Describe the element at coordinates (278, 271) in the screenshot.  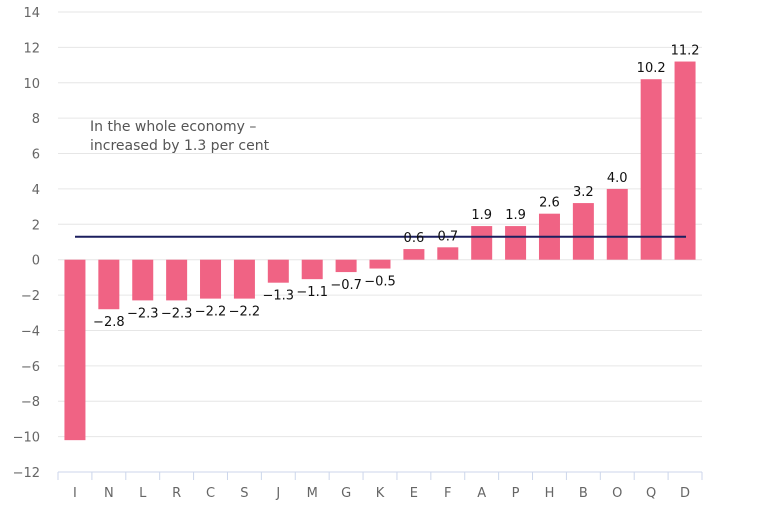
I see `bar-J` at that location.